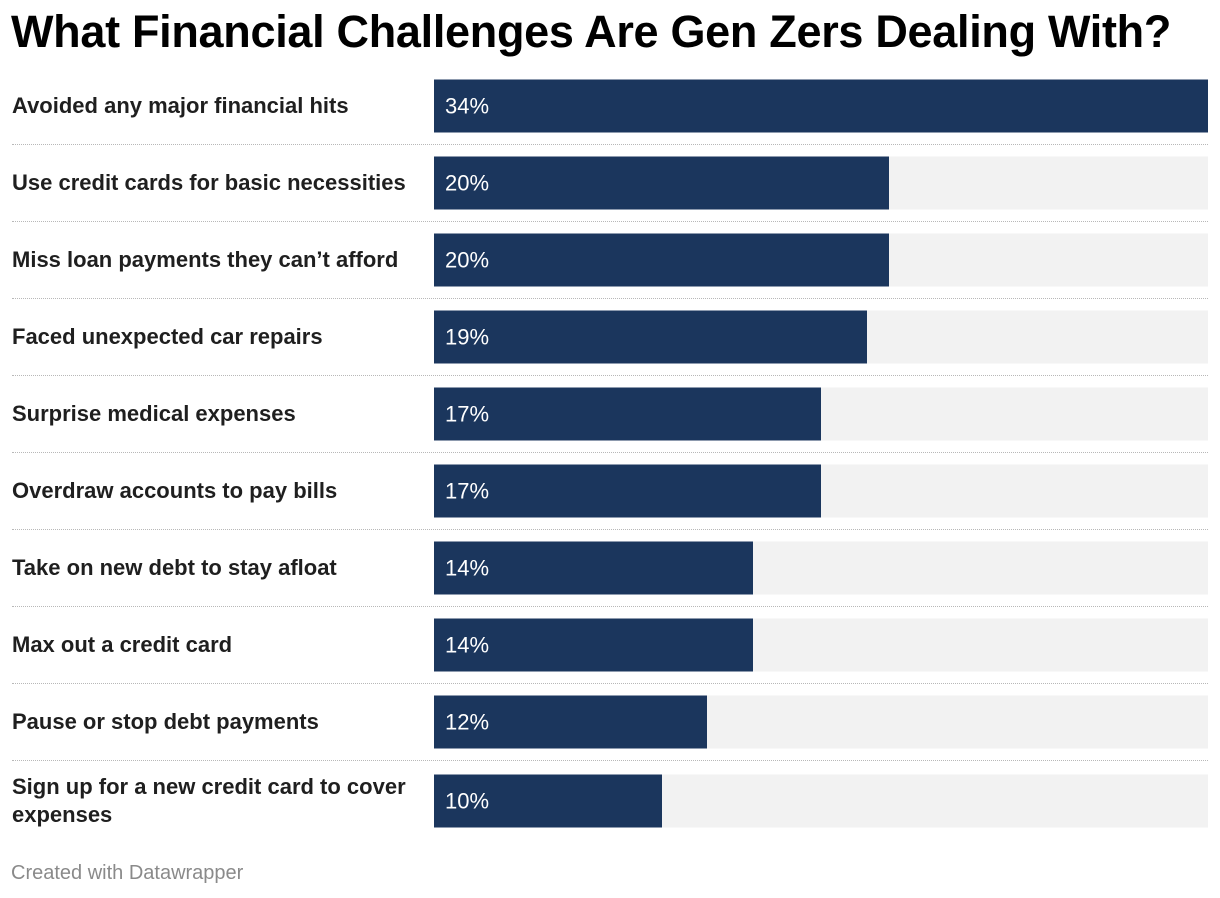  I want to click on bar-row: Pause or stop debt payments 12%, so click(610, 721).